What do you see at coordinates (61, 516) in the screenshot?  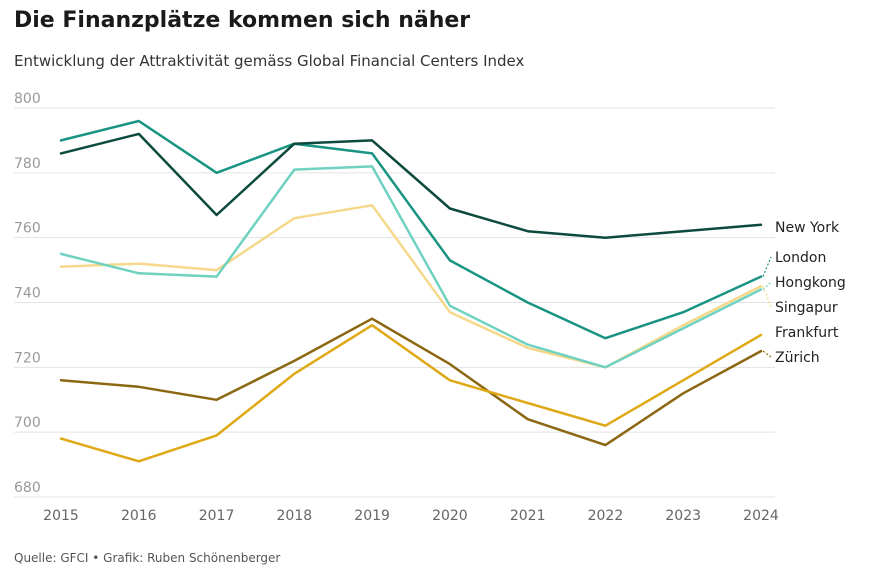 I see `x-tick-label: 2015` at bounding box center [61, 516].